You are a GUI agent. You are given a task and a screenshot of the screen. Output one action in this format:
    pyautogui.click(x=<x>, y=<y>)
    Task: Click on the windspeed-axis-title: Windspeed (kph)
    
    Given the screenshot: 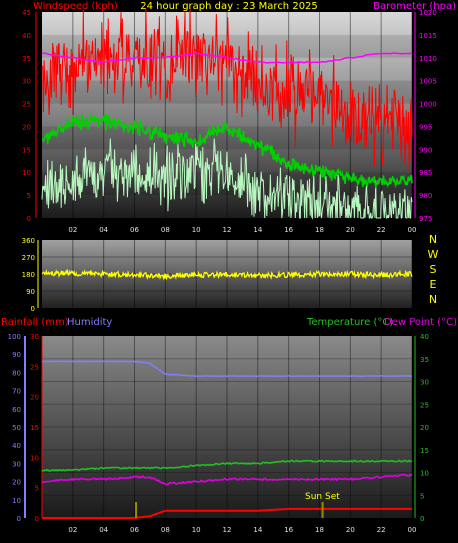 What is the action you would take?
    pyautogui.click(x=75, y=6)
    